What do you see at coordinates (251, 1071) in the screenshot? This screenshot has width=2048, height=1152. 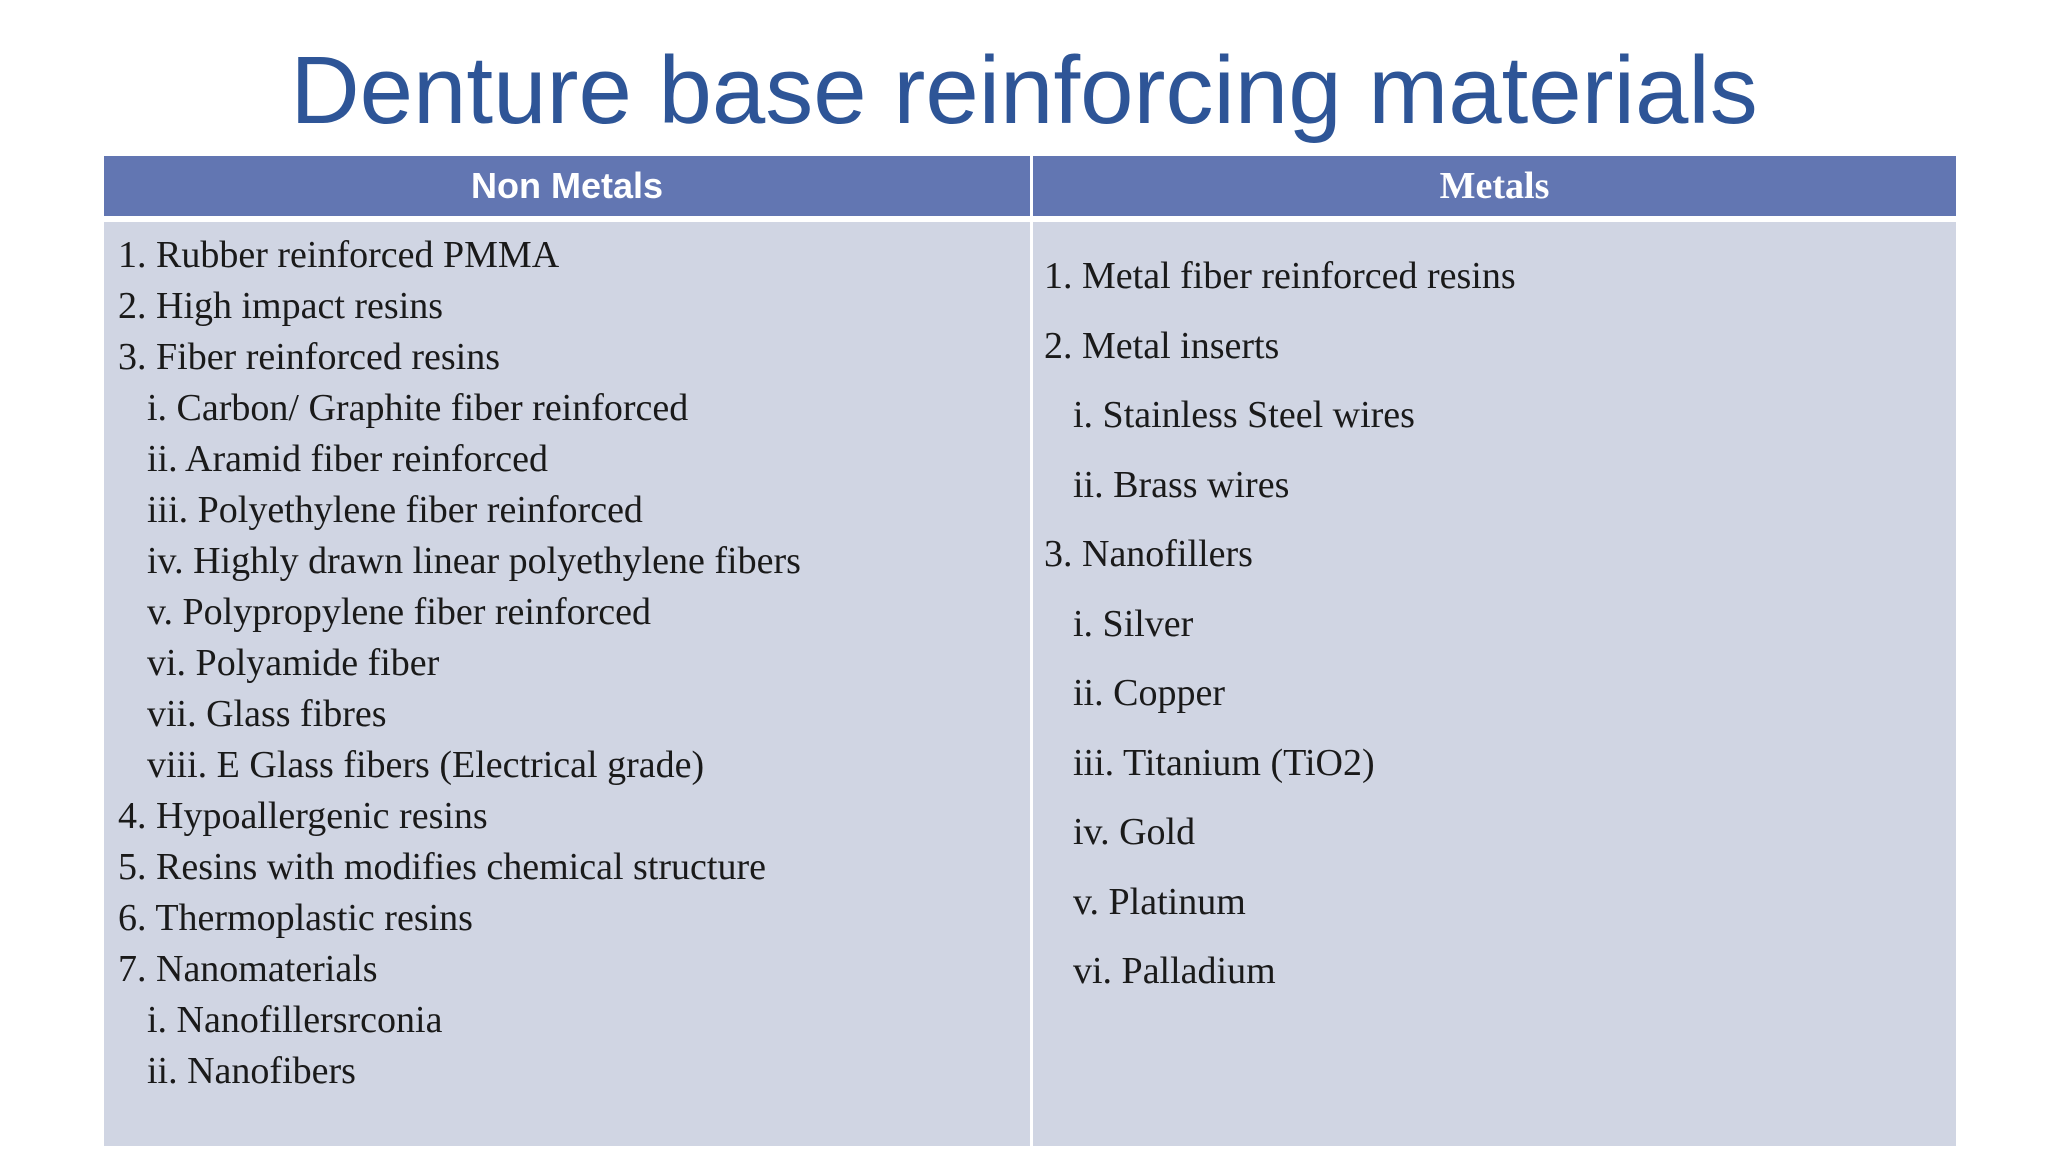 I see `non-metals-item: ii. Nanofibers` at bounding box center [251, 1071].